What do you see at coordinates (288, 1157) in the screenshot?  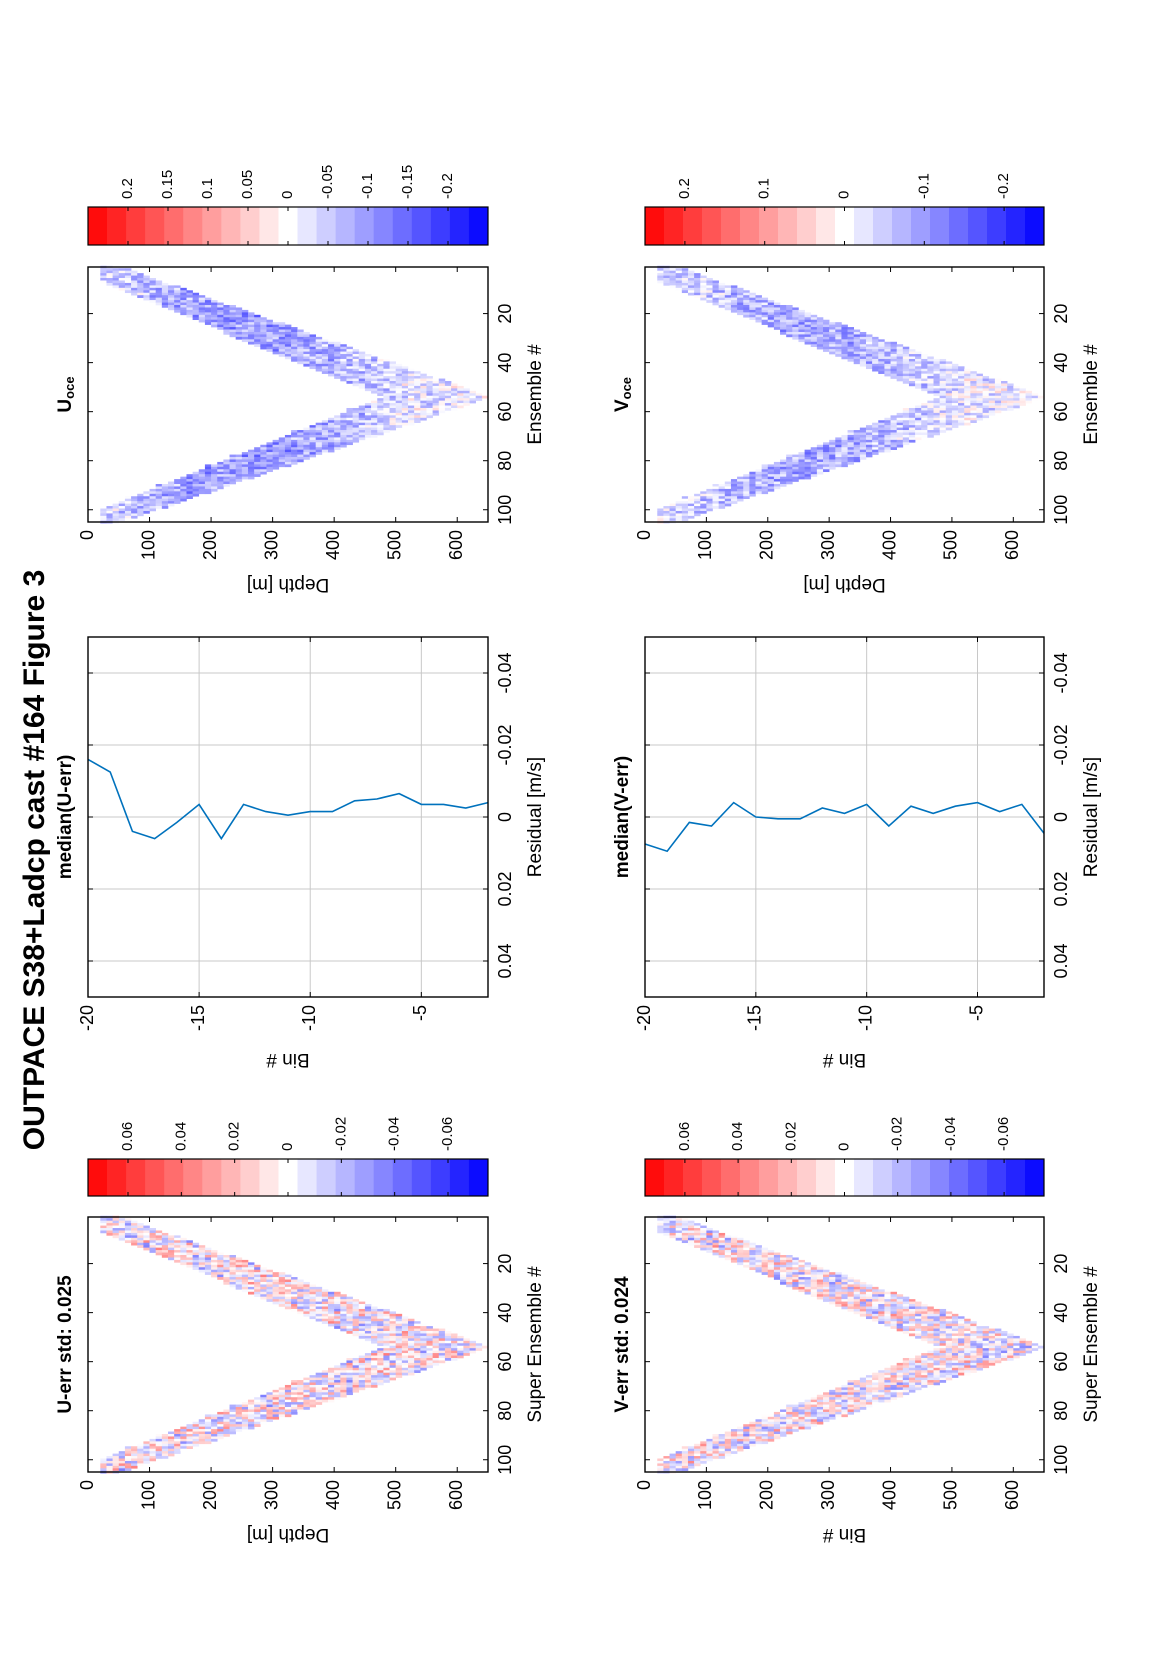 I see `colorbar: 0.06 0.04 0.02 0 -0.02 -0.04 -0.06` at bounding box center [288, 1157].